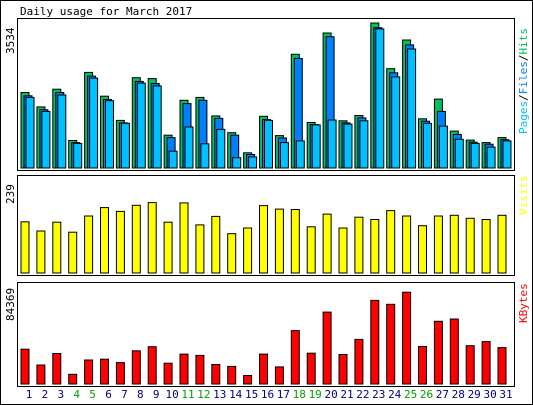  I want to click on panel-kbytes-ymax-label: 84369, so click(10, 304).